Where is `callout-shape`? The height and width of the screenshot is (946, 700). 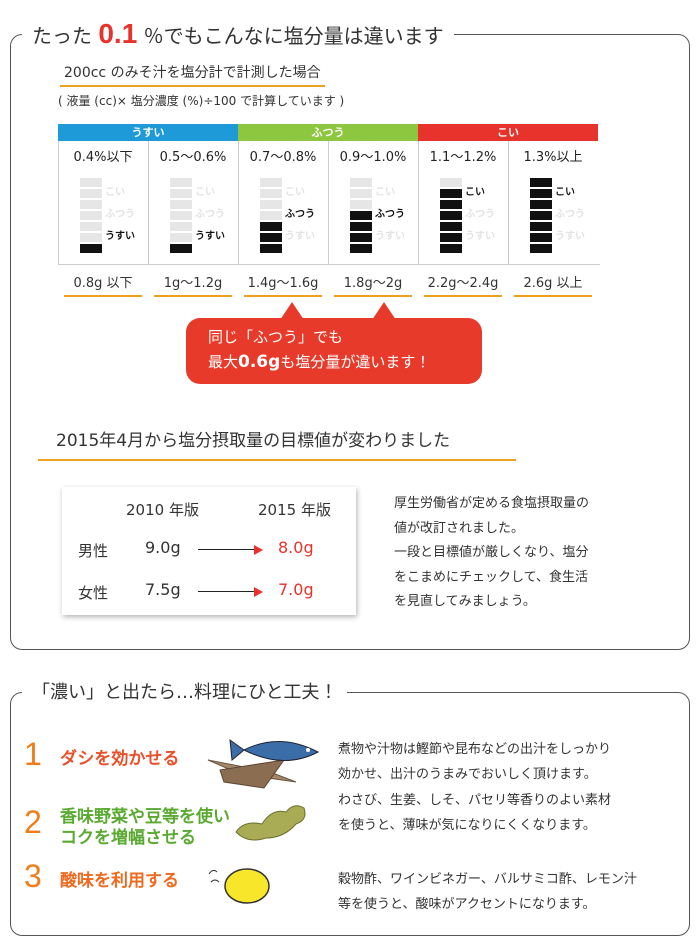
callout-shape is located at coordinates (334, 343).